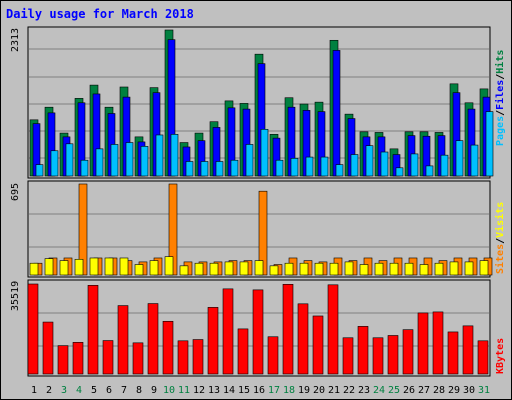 The width and height of the screenshot is (512, 400). I want to click on x-axis-day-label: 13, so click(214, 390).